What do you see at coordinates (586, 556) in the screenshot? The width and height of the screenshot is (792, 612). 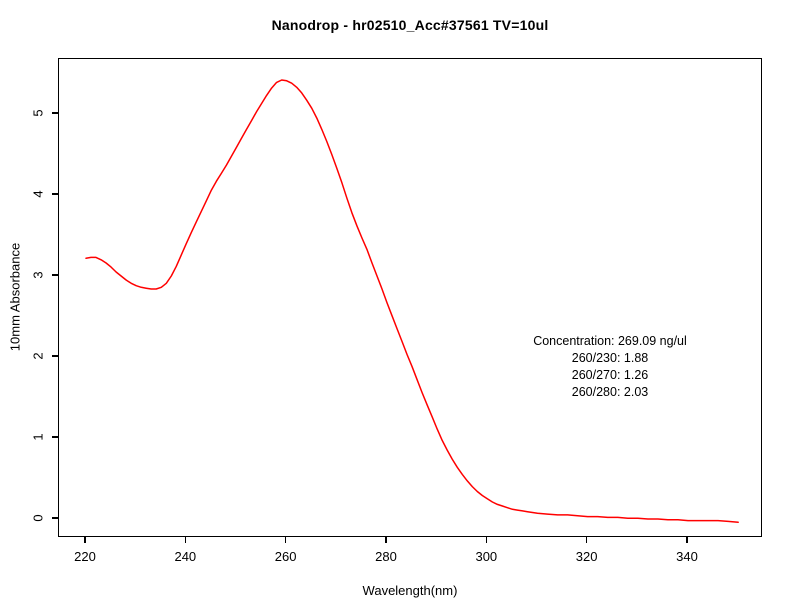 I see `x-tick-label: 320` at bounding box center [586, 556].